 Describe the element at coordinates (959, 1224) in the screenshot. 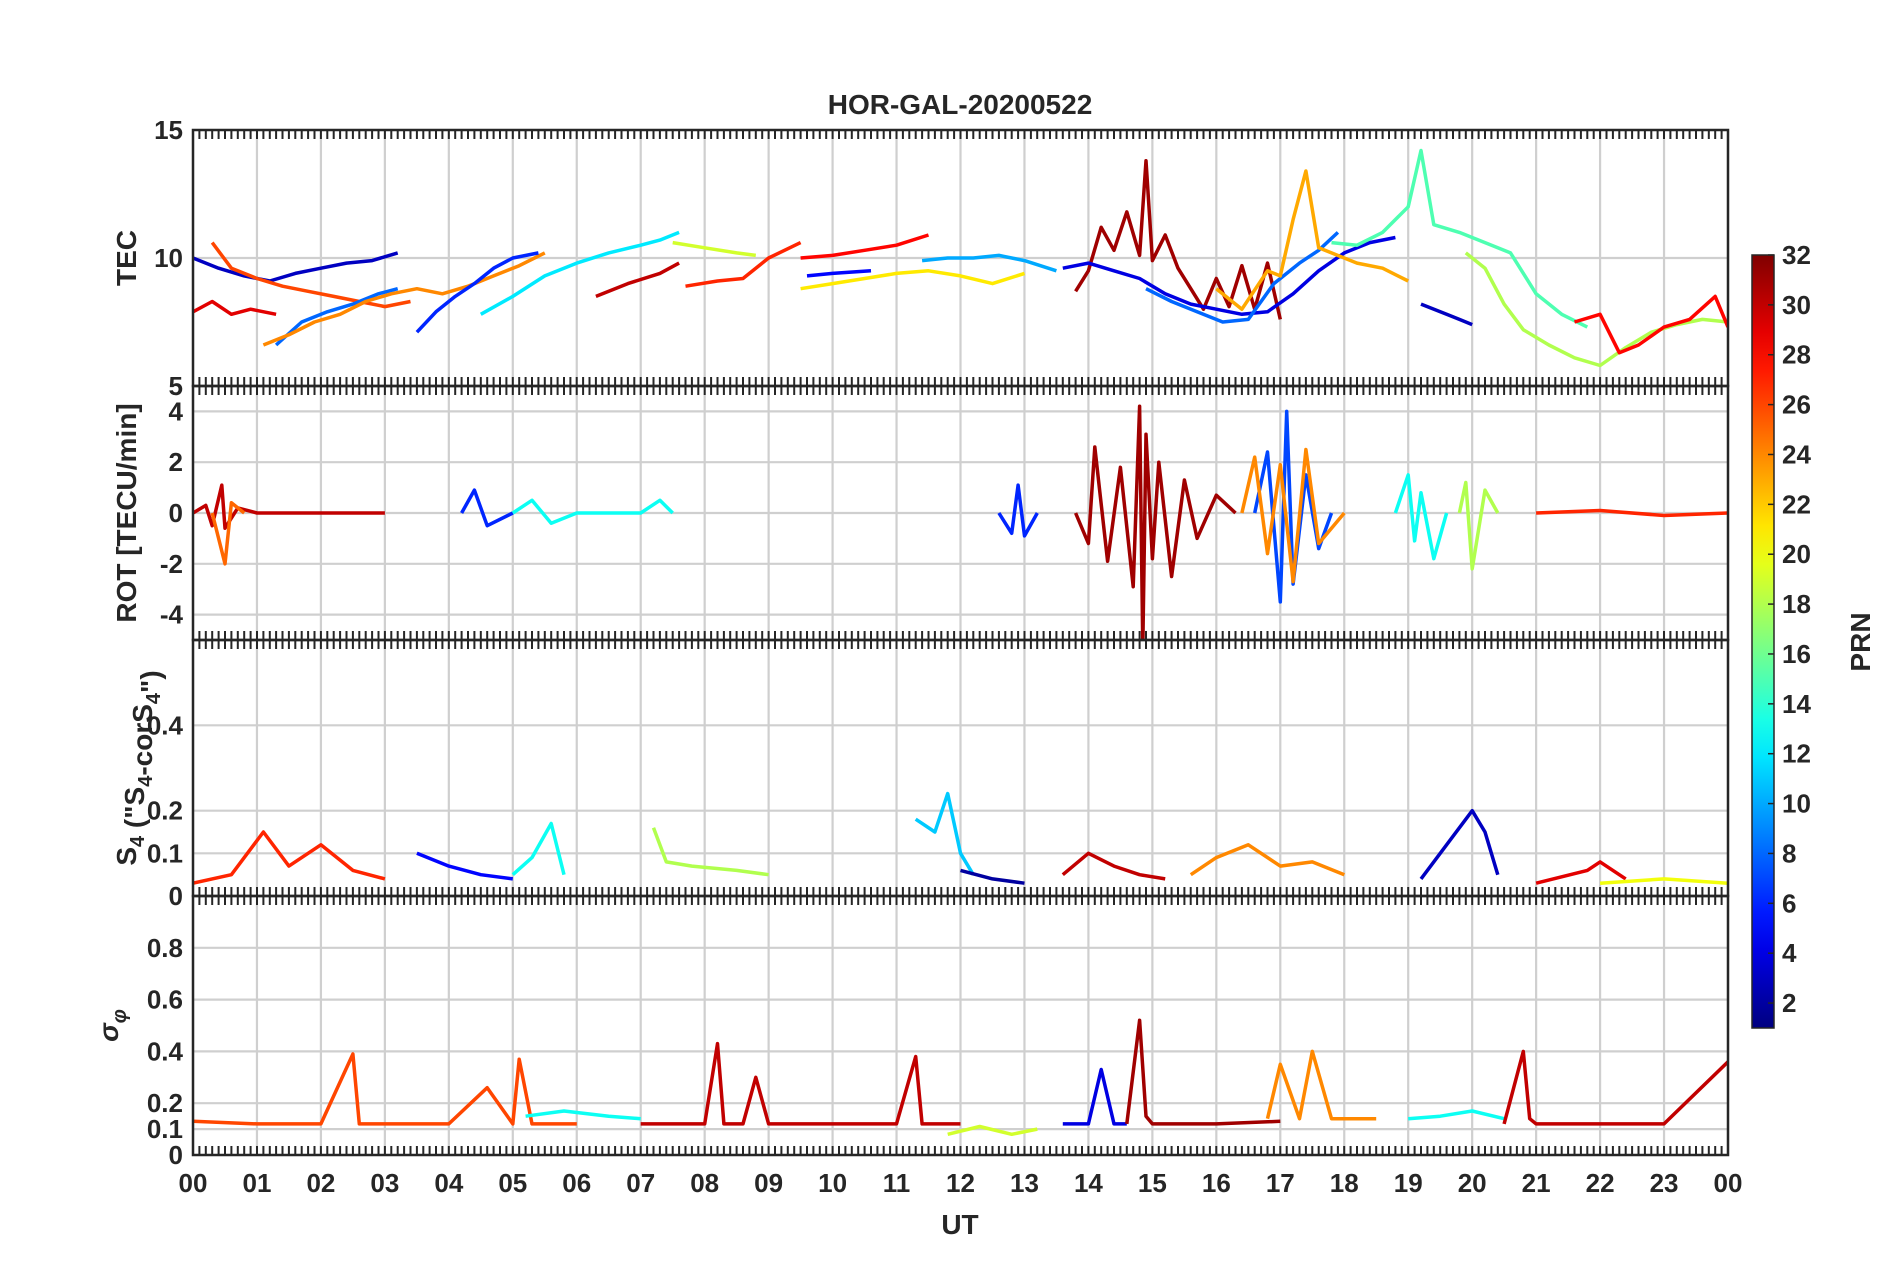

I see `x-axis-label: UT` at that location.